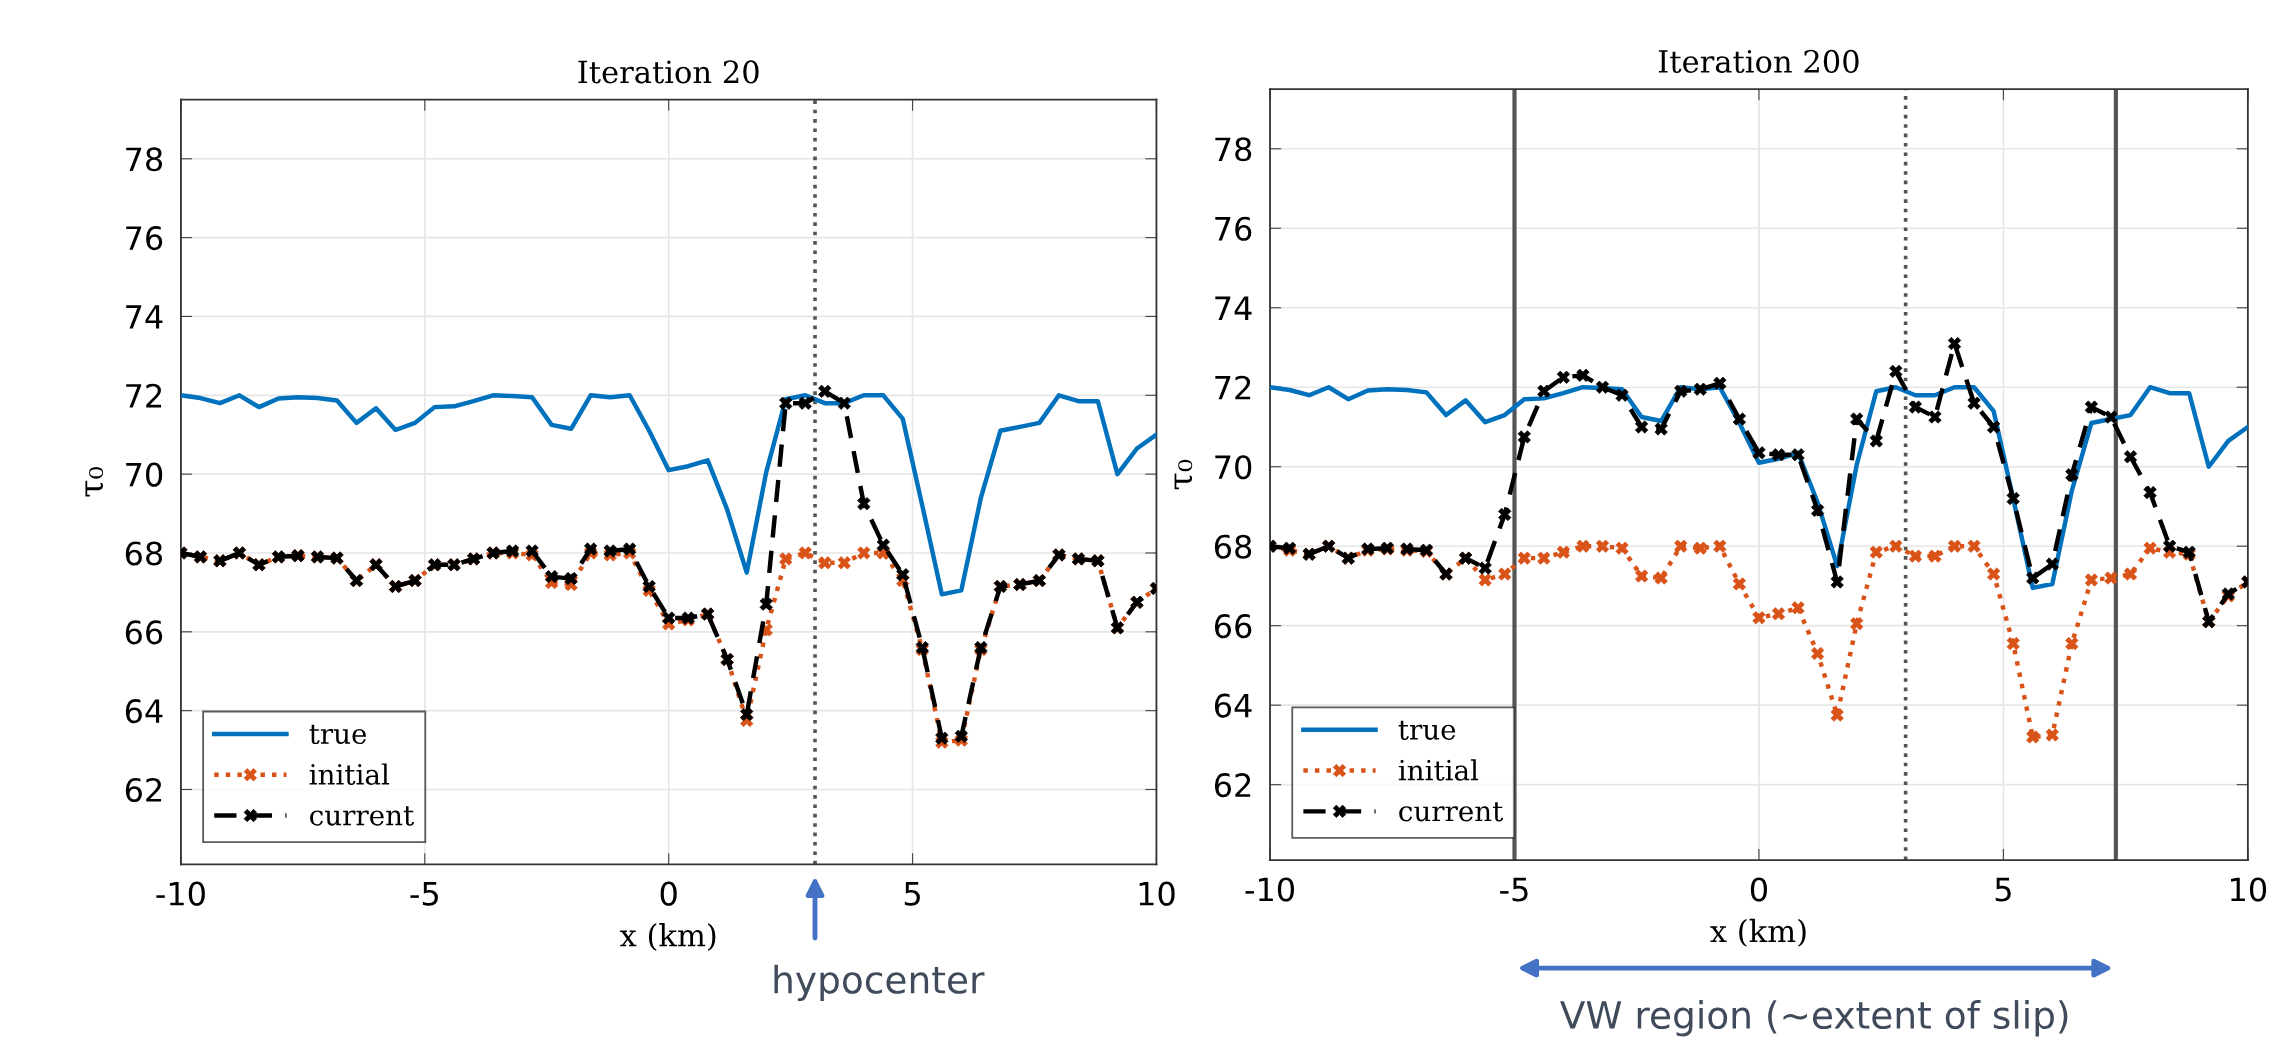  I want to click on text: hypocenter, so click(879, 983).